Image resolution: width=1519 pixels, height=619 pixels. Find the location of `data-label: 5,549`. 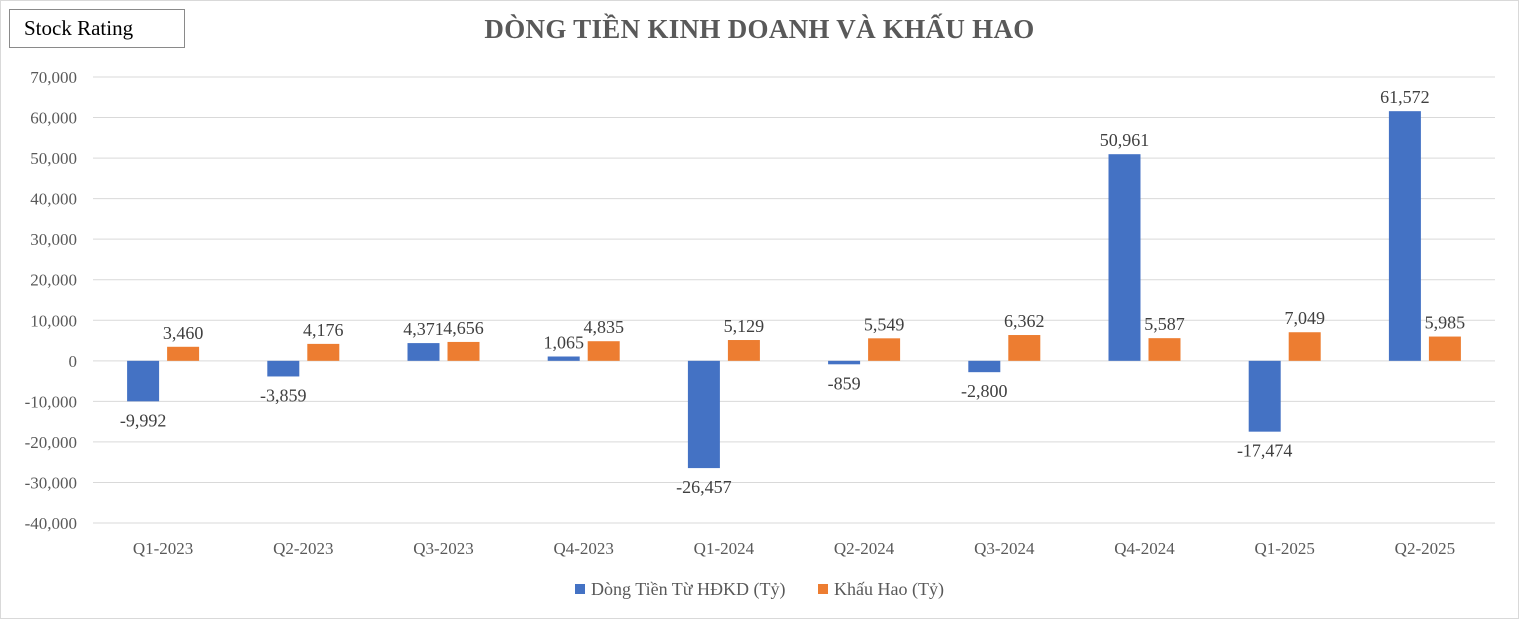

data-label: 5,549 is located at coordinates (884, 324).